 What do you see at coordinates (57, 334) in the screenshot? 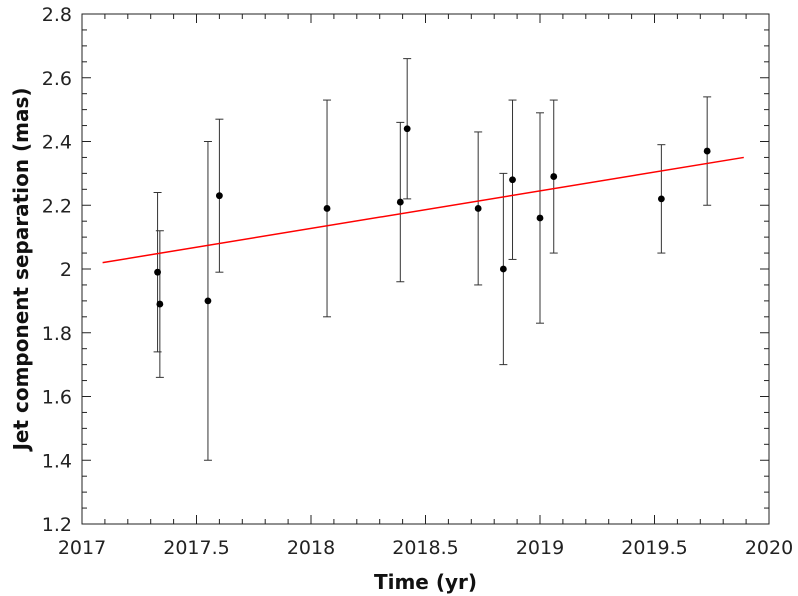
I see `y-tick-label: 1.8` at bounding box center [57, 334].